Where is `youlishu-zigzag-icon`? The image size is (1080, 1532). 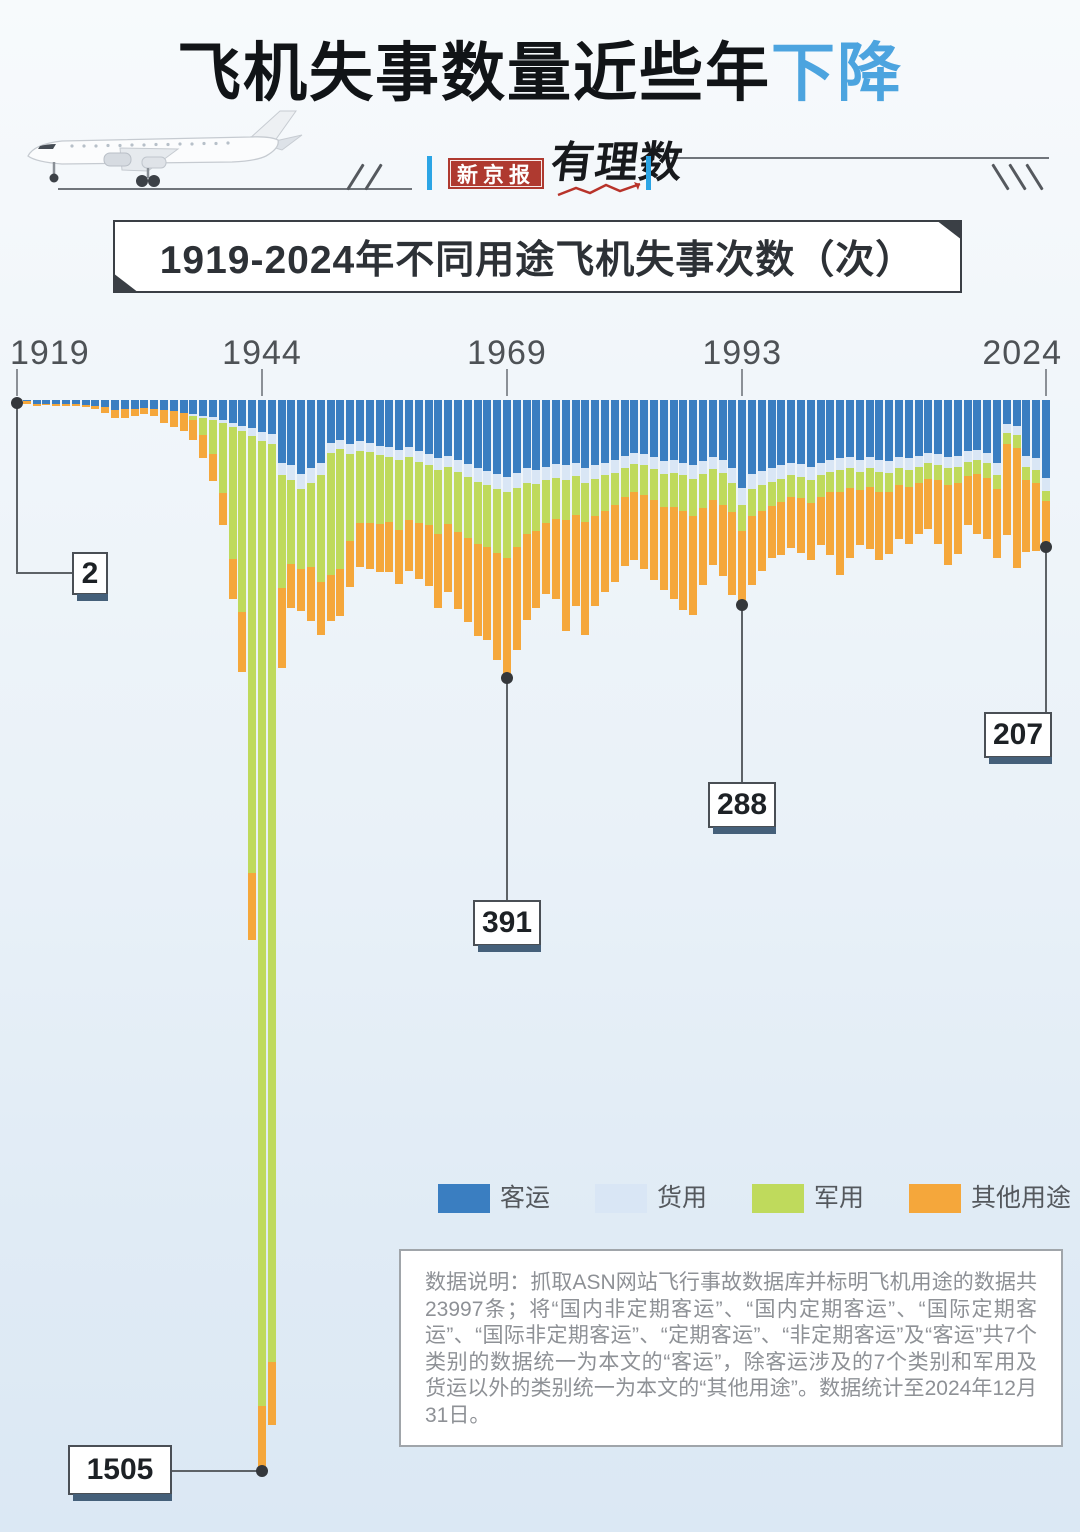 youlishu-zigzag-icon is located at coordinates (604, 192).